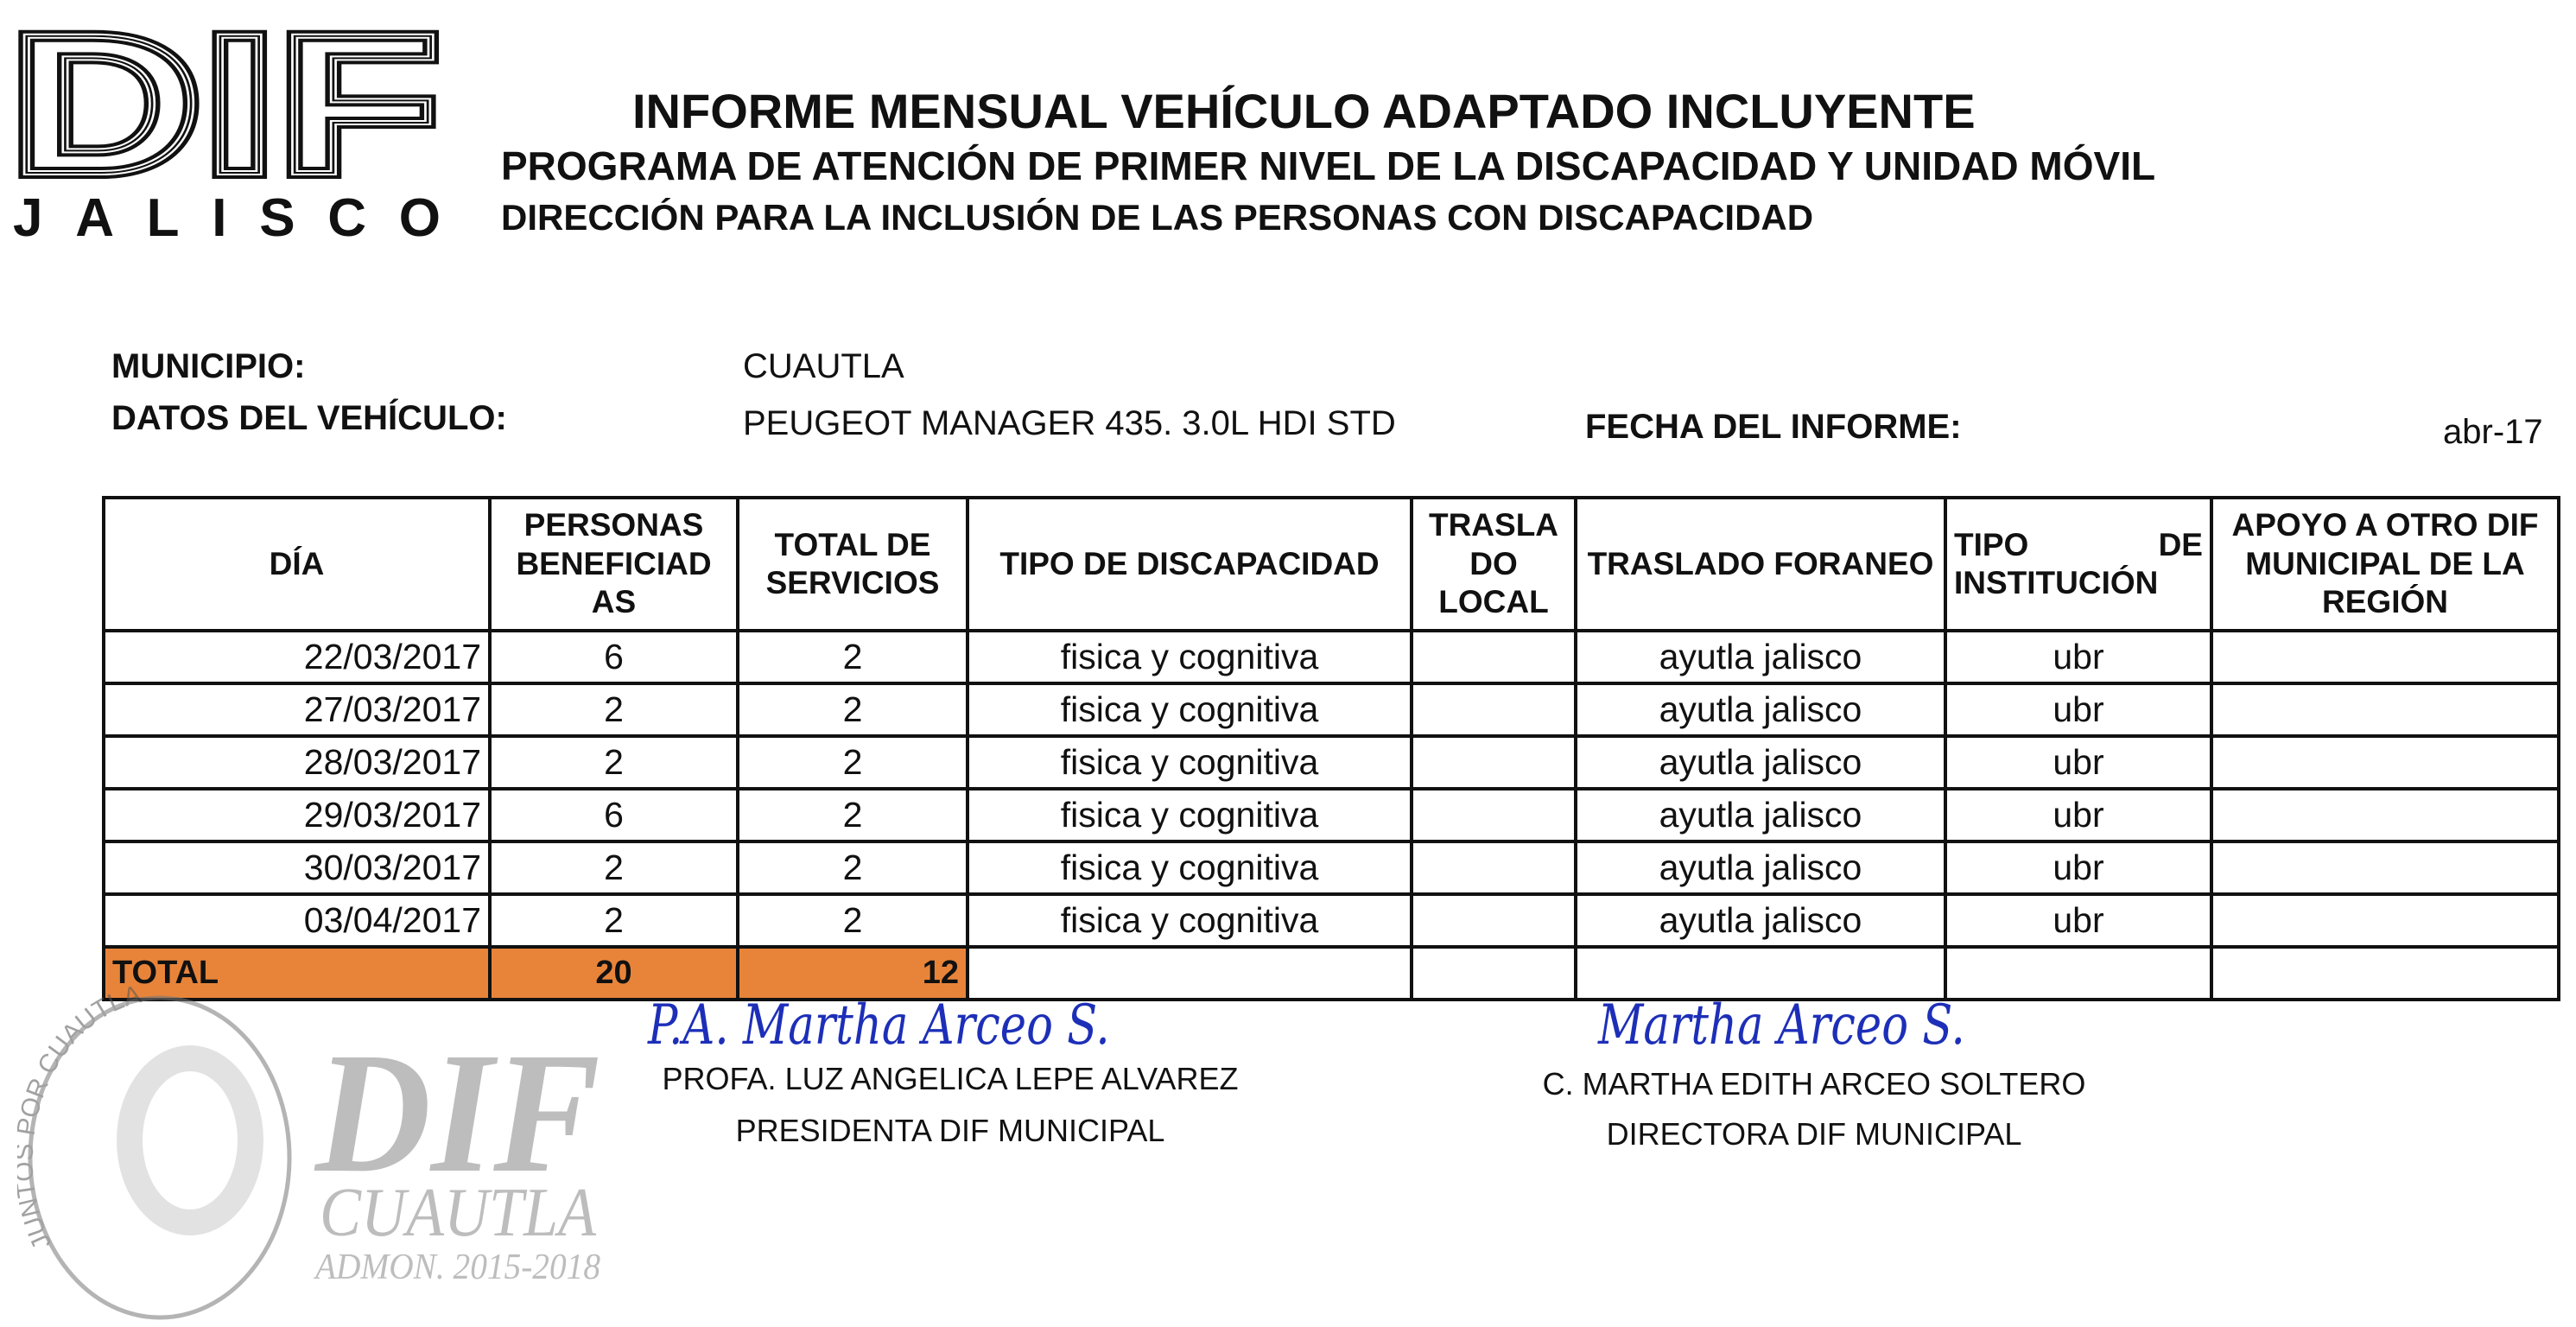 This screenshot has width=2576, height=1327. I want to click on col-header-apoyo: APOYO A OTRO DIF MUNICIPAL DE LA REGIÓN, so click(2385, 564).